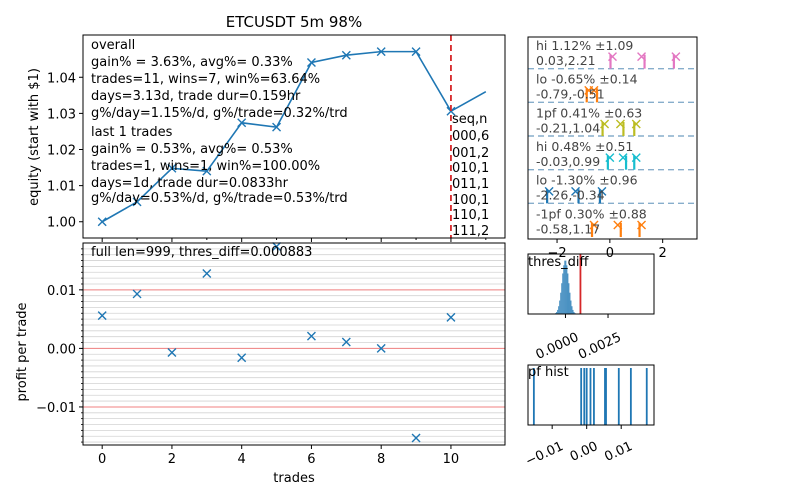 Image resolution: width=800 pixels, height=500 pixels. I want to click on profit-xtick-label: 6, so click(311, 459).